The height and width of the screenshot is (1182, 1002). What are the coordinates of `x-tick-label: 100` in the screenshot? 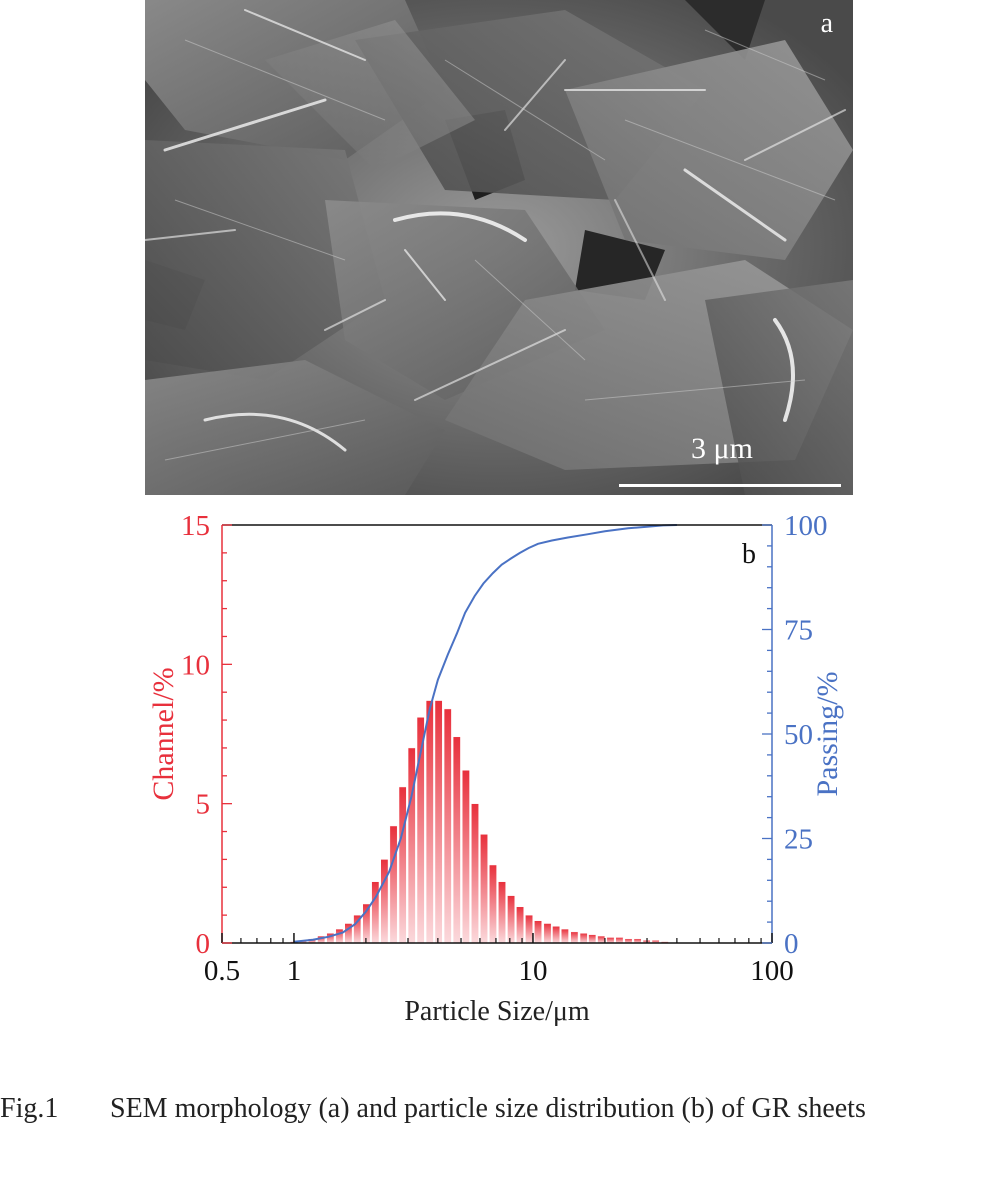 It's located at (772, 971).